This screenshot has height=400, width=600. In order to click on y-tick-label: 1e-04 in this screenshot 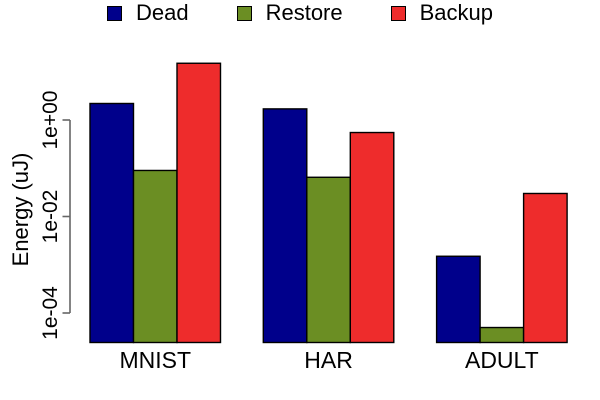, I will do `click(50, 313)`.